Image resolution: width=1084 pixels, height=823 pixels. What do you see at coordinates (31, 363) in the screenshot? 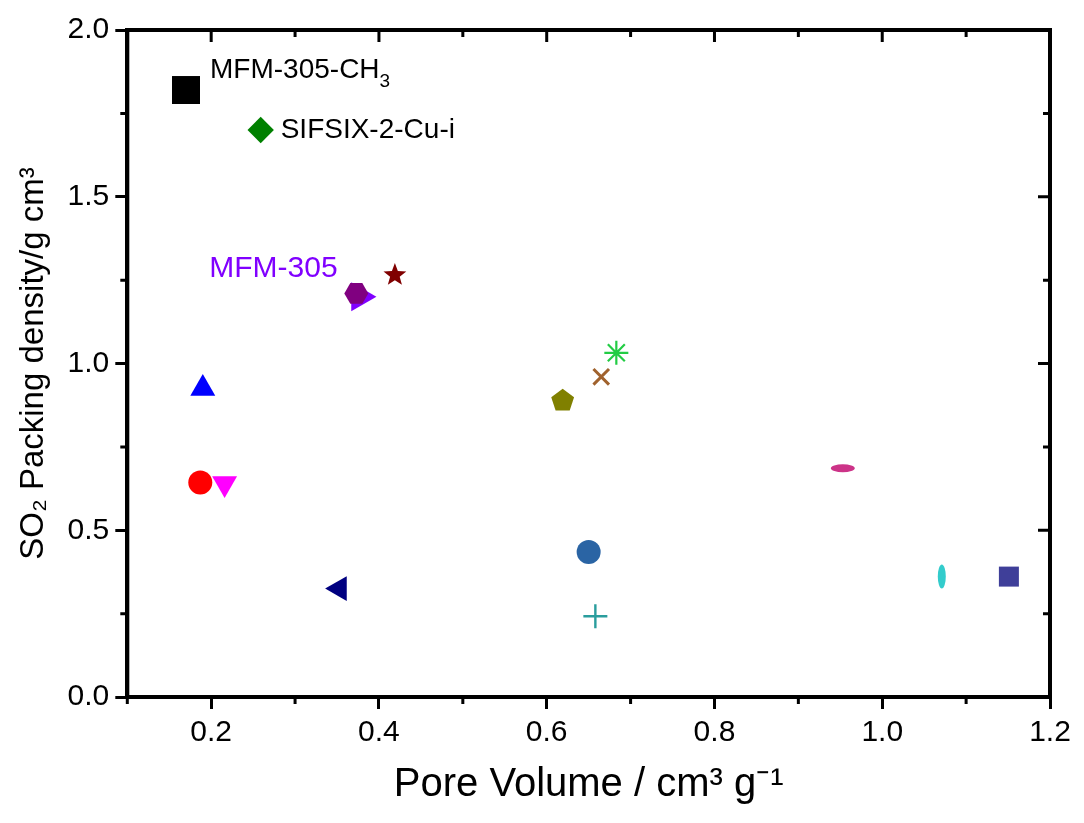
I see `y-axis-title: SO₂ Packing density/g cm³` at bounding box center [31, 363].